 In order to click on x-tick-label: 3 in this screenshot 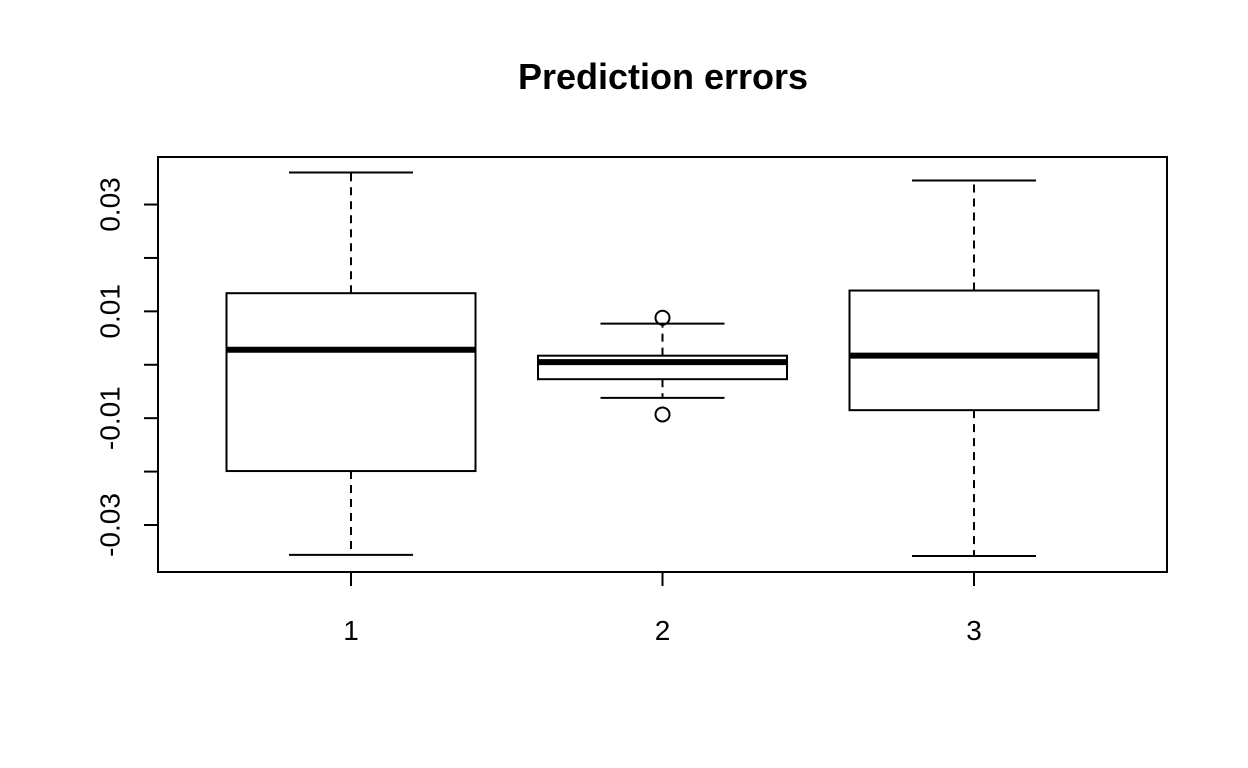, I will do `click(974, 630)`.